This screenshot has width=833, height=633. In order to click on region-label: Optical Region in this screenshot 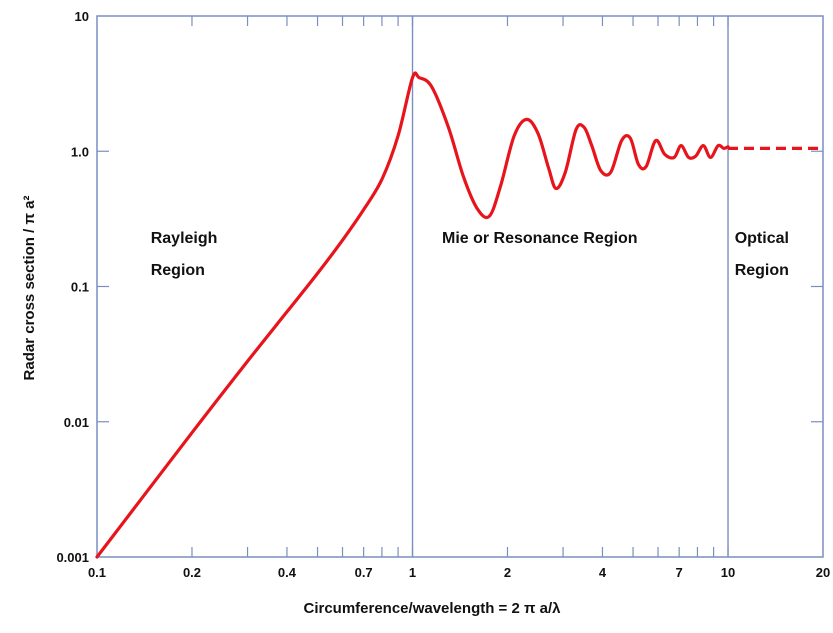, I will do `click(762, 254)`.